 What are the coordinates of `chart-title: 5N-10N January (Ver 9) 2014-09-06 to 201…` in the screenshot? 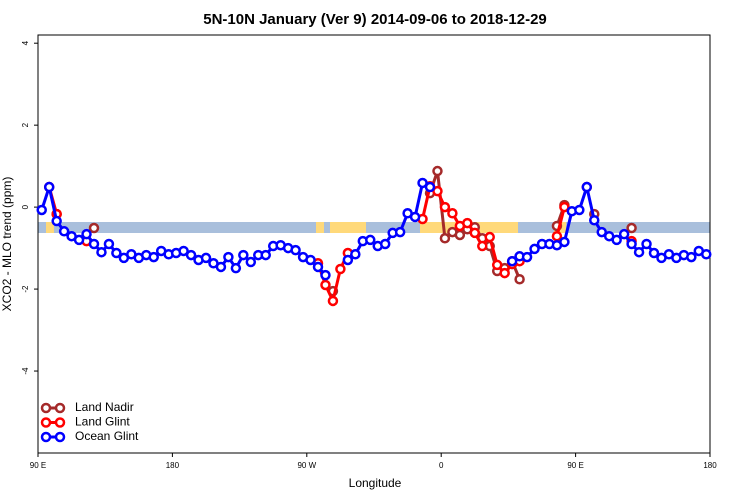 It's located at (375, 19).